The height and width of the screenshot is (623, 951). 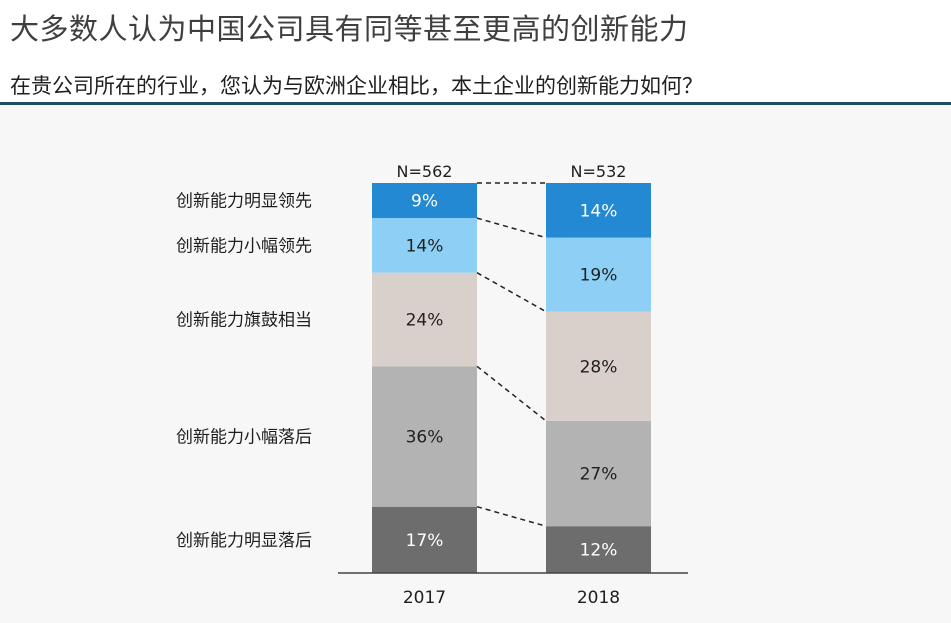 I want to click on data-label: 27%, so click(x=599, y=475).